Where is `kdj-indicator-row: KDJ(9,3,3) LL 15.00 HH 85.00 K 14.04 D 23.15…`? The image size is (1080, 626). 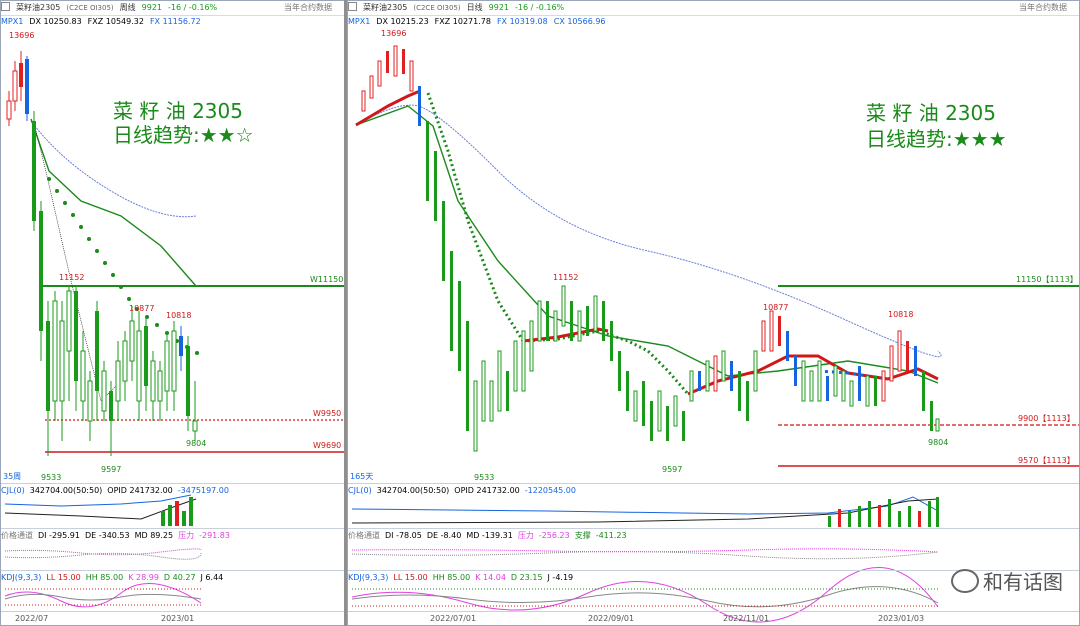
kdj-indicator-row: KDJ(9,3,3) LL 15.00 HH 85.00 K 14.04 D 23.15… is located at coordinates (713, 577).